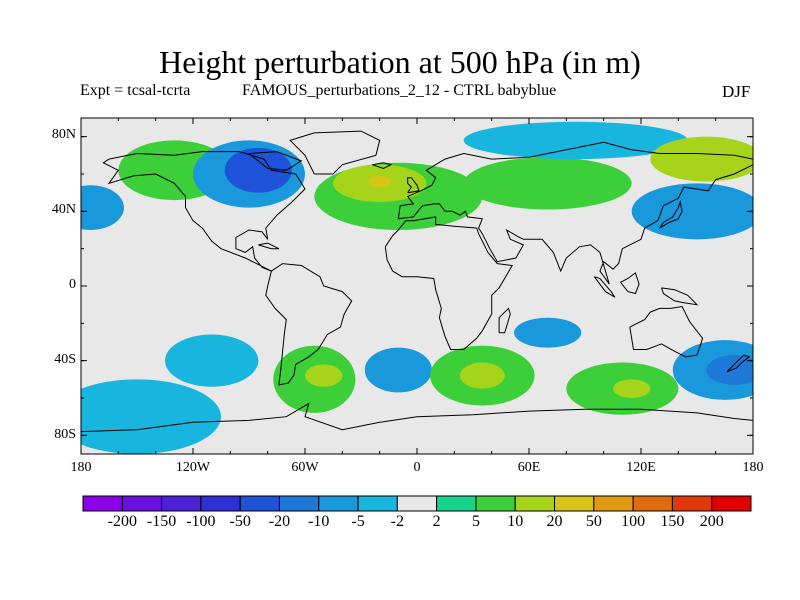 This screenshot has height=600, width=800. Describe the element at coordinates (400, 62) in the screenshot. I see `page-title: Height perturbation at 500 hPa (in m)` at that location.